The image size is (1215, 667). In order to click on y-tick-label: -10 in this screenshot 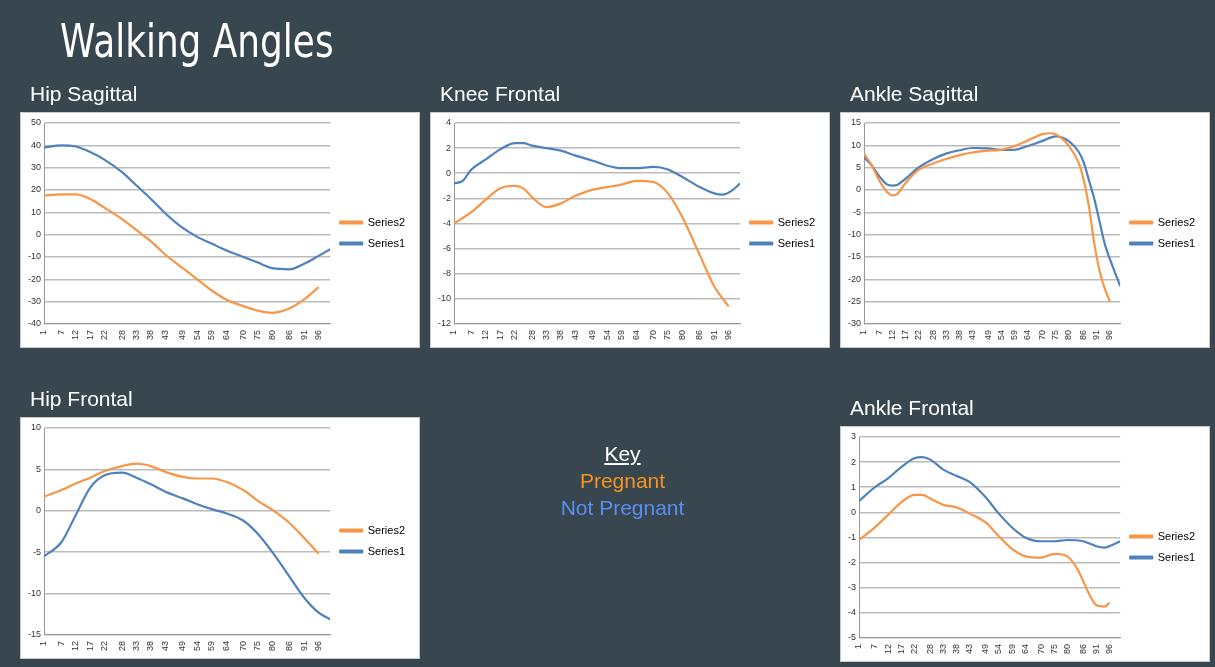, I will do `click(444, 298)`.